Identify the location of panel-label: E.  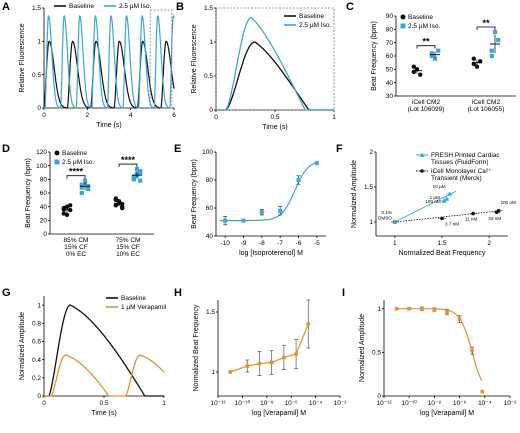
(177, 149).